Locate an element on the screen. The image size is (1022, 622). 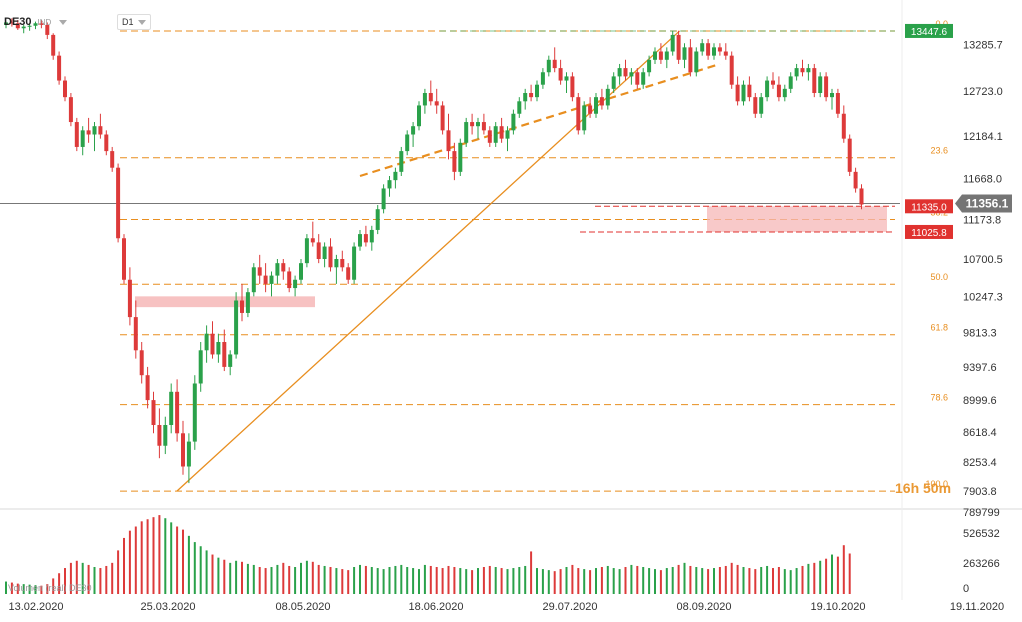
timeframe-selector: D1 is located at coordinates (134, 22).